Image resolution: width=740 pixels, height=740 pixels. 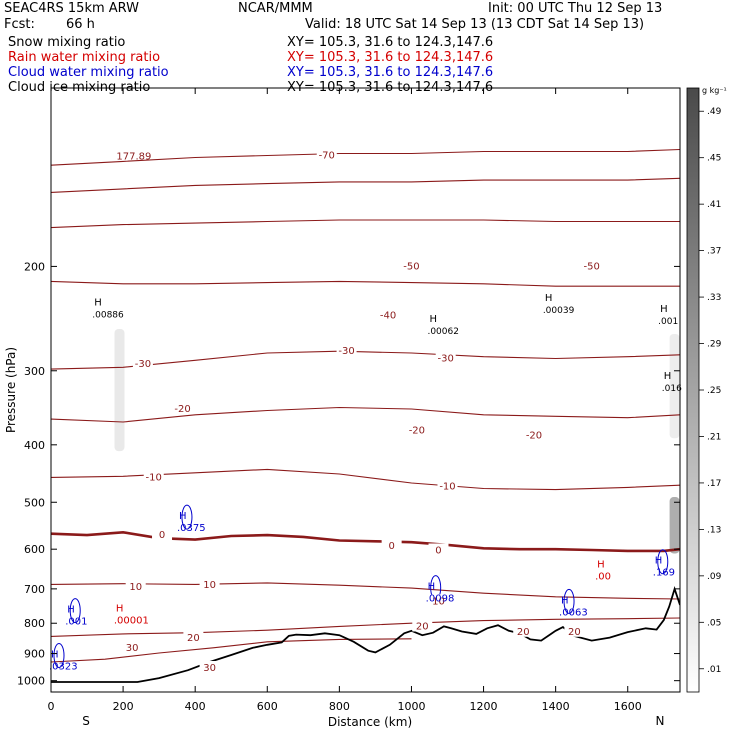 I want to click on y-tick-label-1000: 1000, so click(x=31, y=681).